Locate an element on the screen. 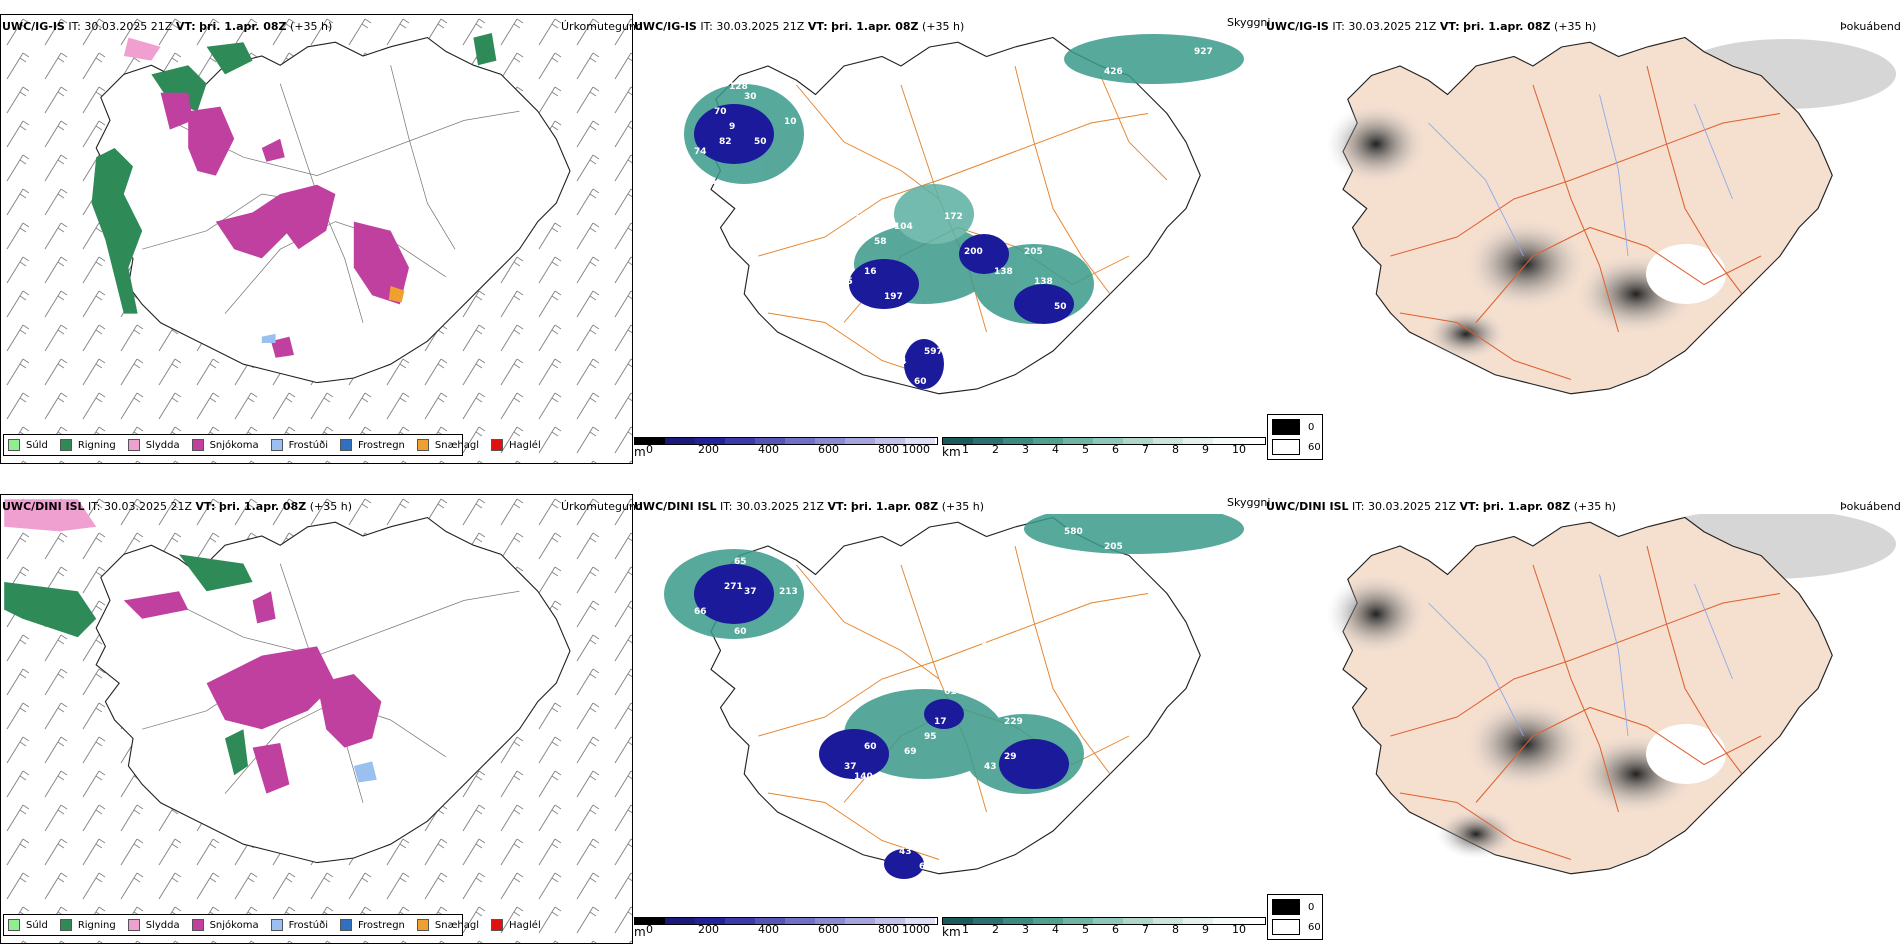  vis-value-label: 138 is located at coordinates (1043, 282).